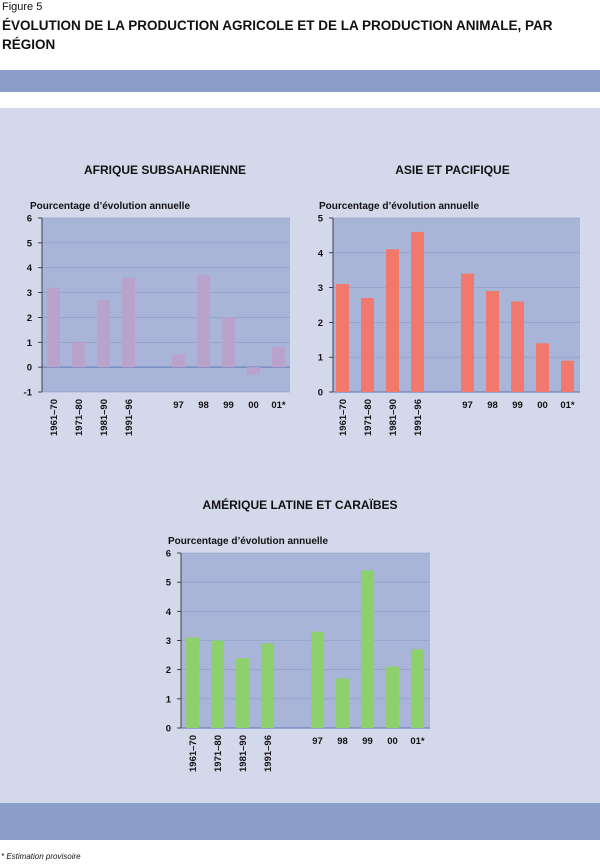  I want to click on ylabel-amerique: Pourcentage d’évolution annuelle, so click(248, 541).